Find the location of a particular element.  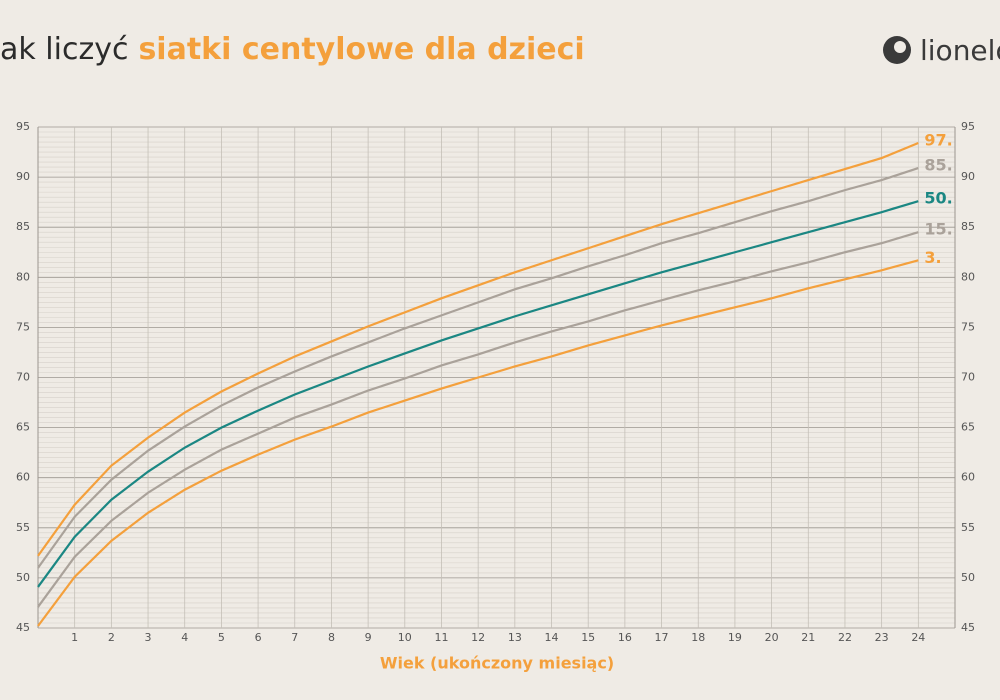

x-tick-label: 19 is located at coordinates (735, 637).